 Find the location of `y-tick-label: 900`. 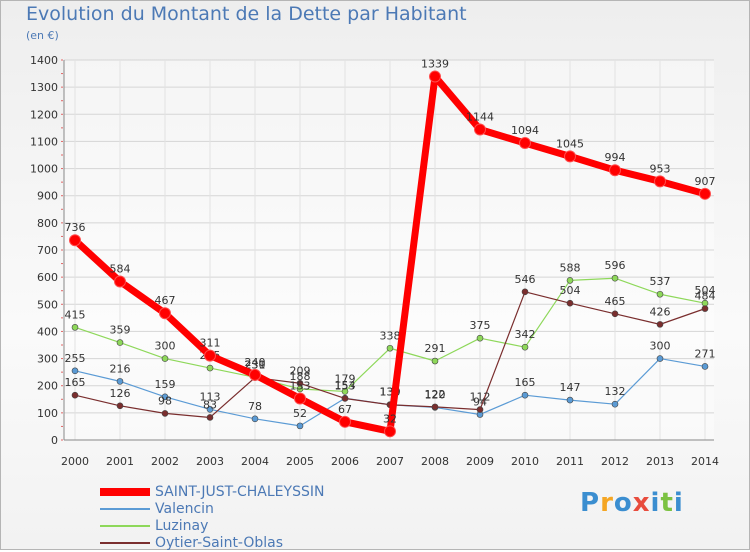

y-tick-label: 900 is located at coordinates (47, 196).